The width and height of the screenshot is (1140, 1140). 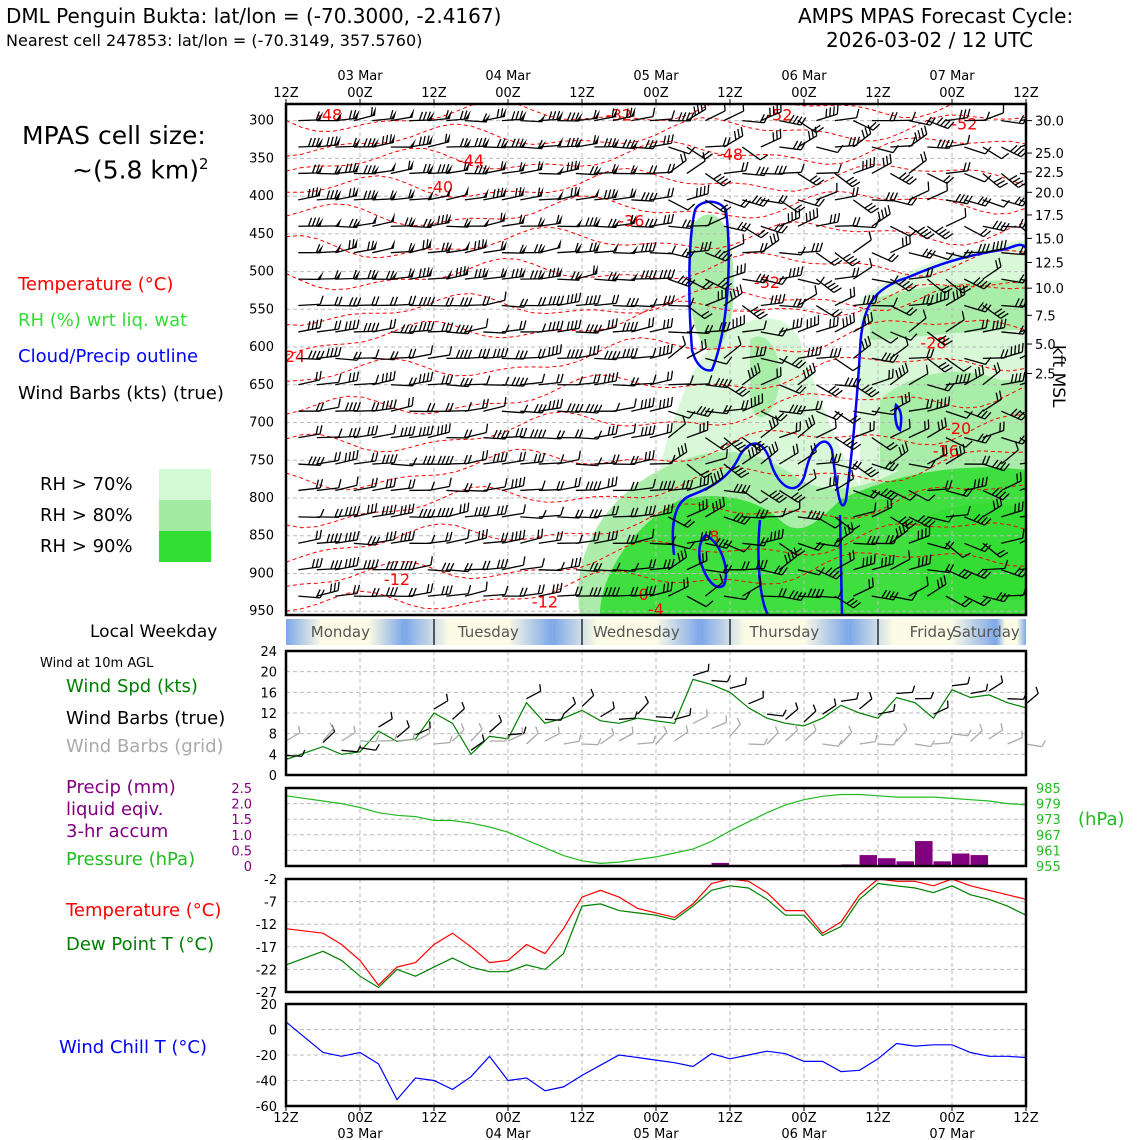 What do you see at coordinates (745, 681) in the screenshot?
I see `wind-barb-10m-feather` at bounding box center [745, 681].